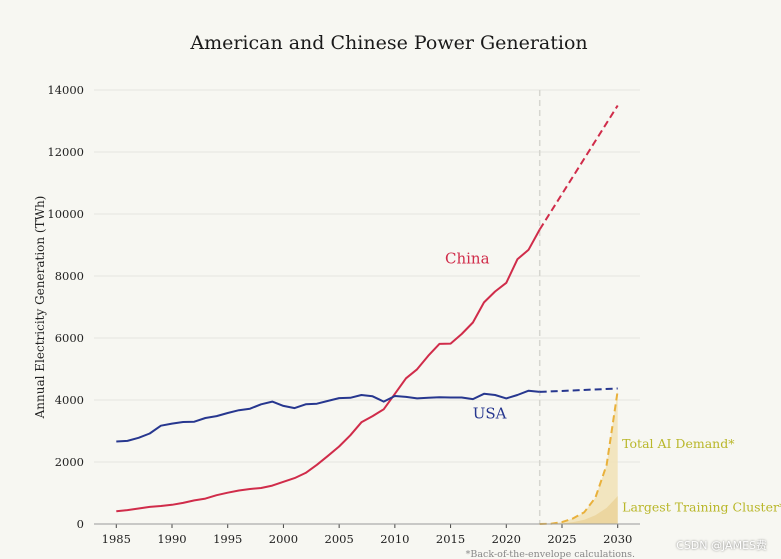  What do you see at coordinates (227, 539) in the screenshot?
I see `x-tick-label: 1995` at bounding box center [227, 539].